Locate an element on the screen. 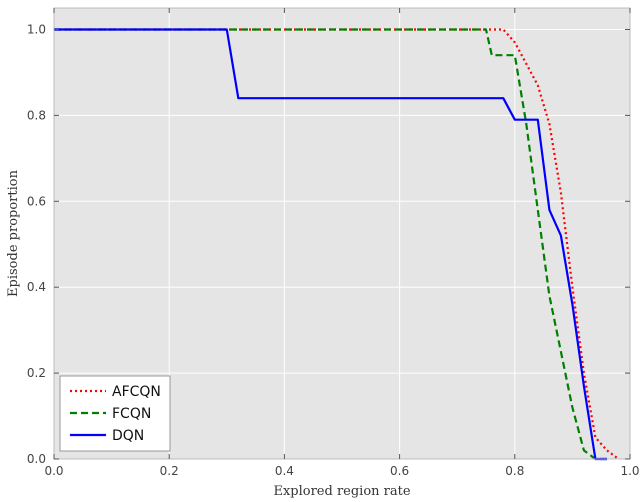 Image resolution: width=644 pixels, height=502 pixels. y-tick-label: 0.2 is located at coordinates (36, 373).